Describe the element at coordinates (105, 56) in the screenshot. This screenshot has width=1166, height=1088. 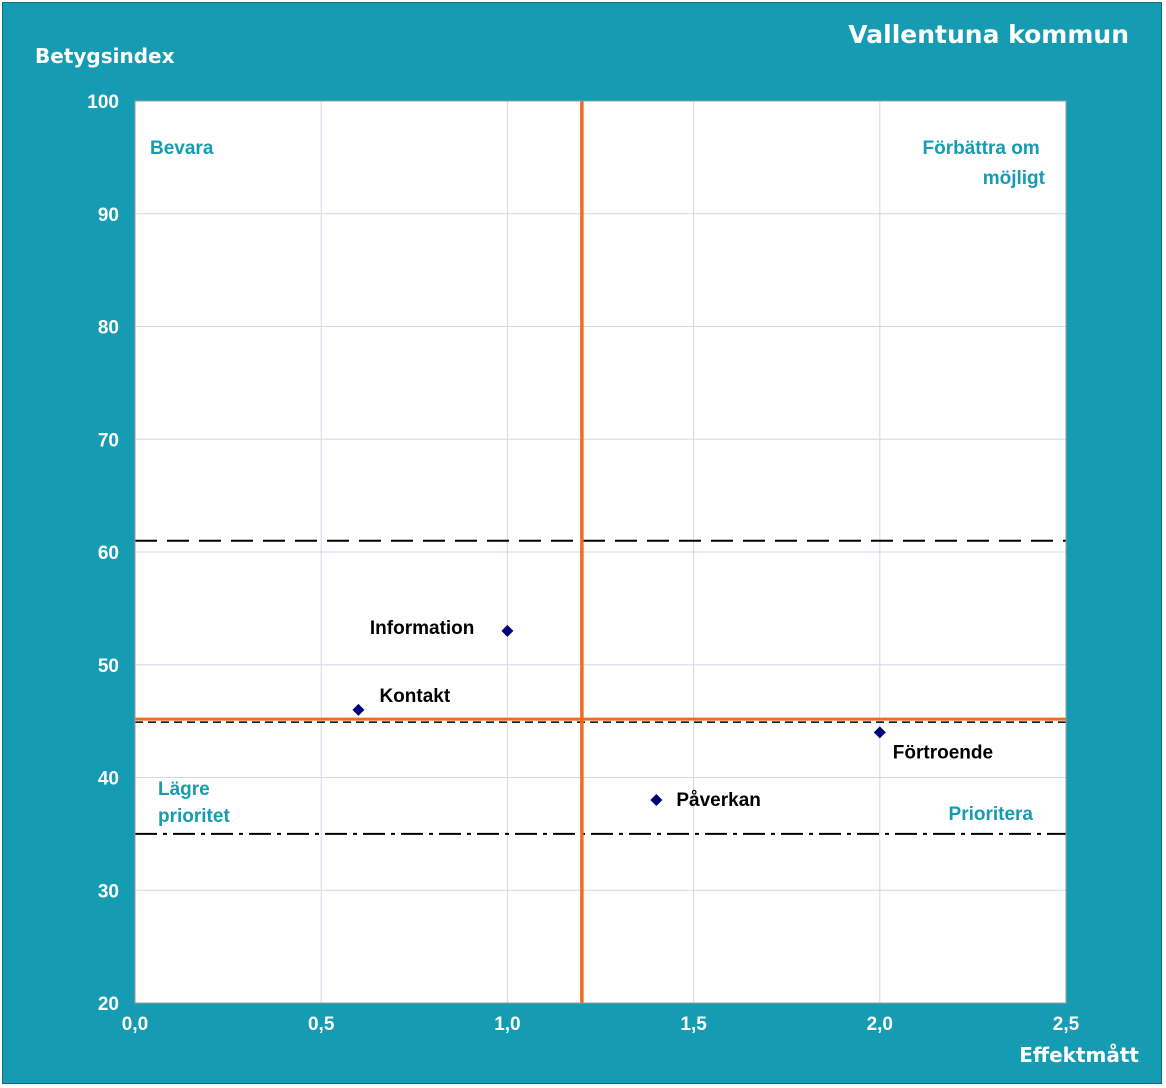
I see `y-axis-label: Betygsindex` at that location.